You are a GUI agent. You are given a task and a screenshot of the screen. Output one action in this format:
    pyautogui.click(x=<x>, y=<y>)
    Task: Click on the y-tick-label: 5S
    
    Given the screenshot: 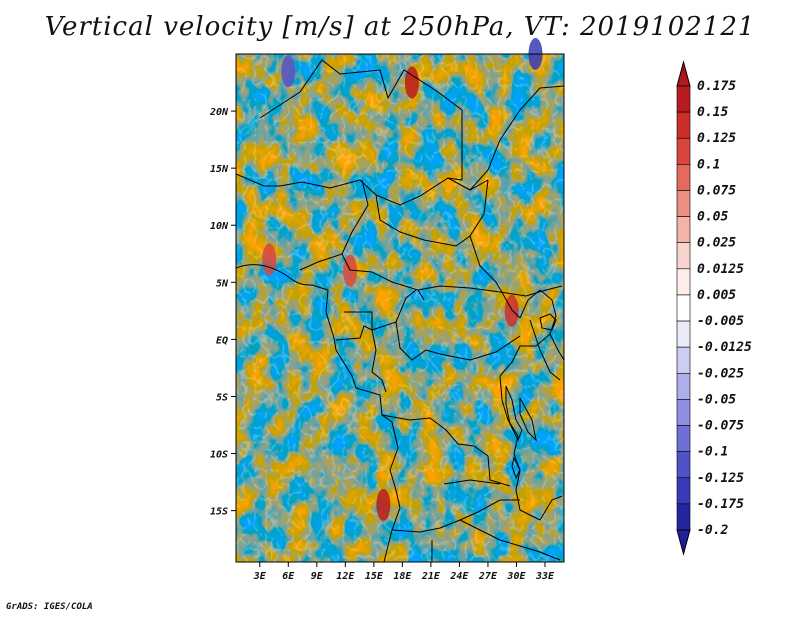 What is the action you would take?
    pyautogui.click(x=222, y=397)
    